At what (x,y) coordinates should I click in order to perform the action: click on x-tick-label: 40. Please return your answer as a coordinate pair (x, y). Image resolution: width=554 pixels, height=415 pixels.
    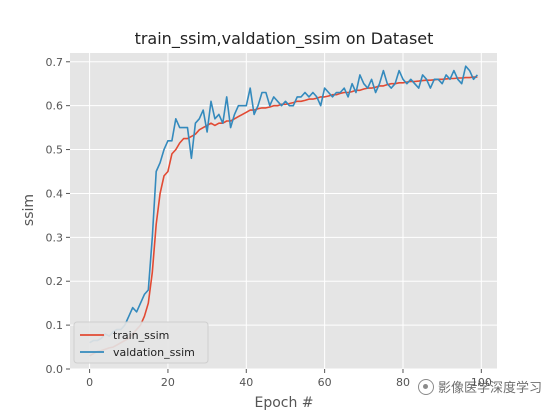
    Looking at the image, I should click on (246, 382).